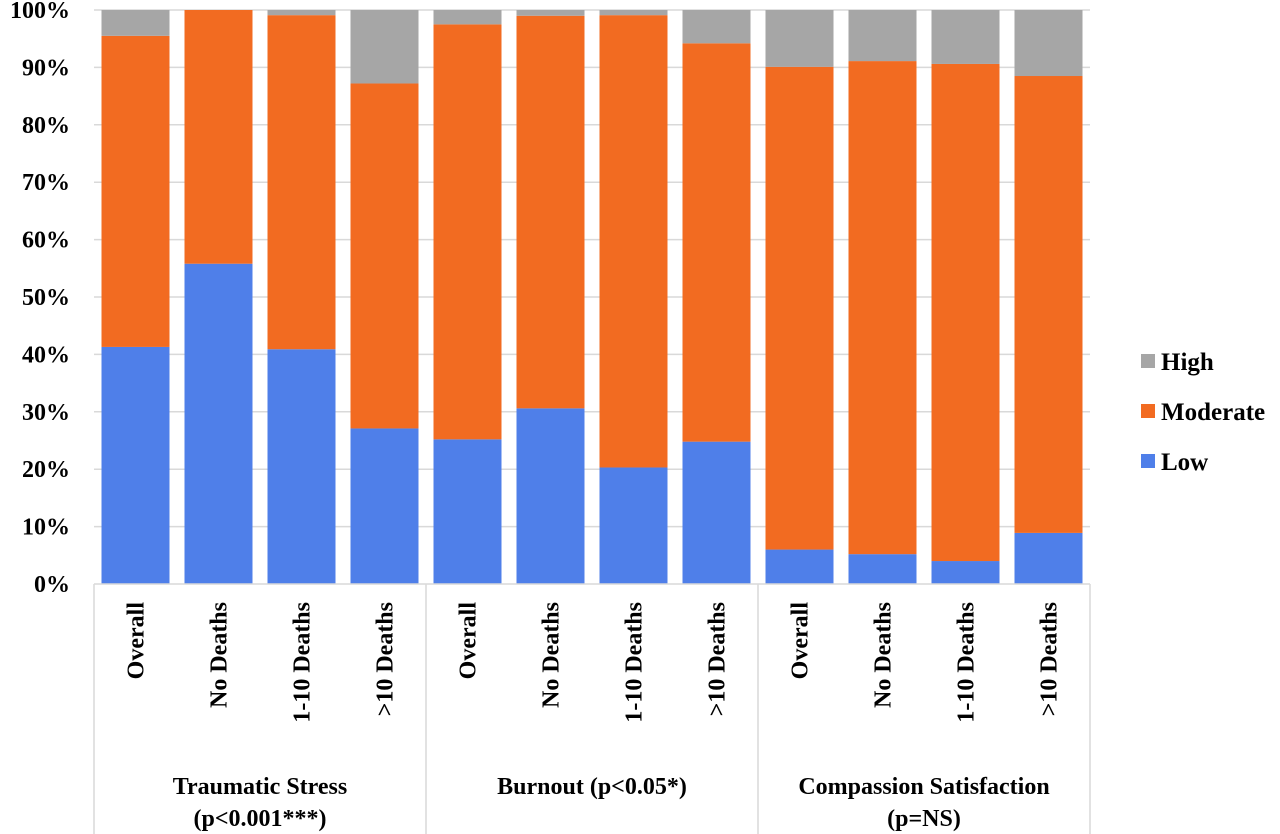 The height and width of the screenshot is (834, 1280). I want to click on y-tick-label: 0%, so click(52, 585).